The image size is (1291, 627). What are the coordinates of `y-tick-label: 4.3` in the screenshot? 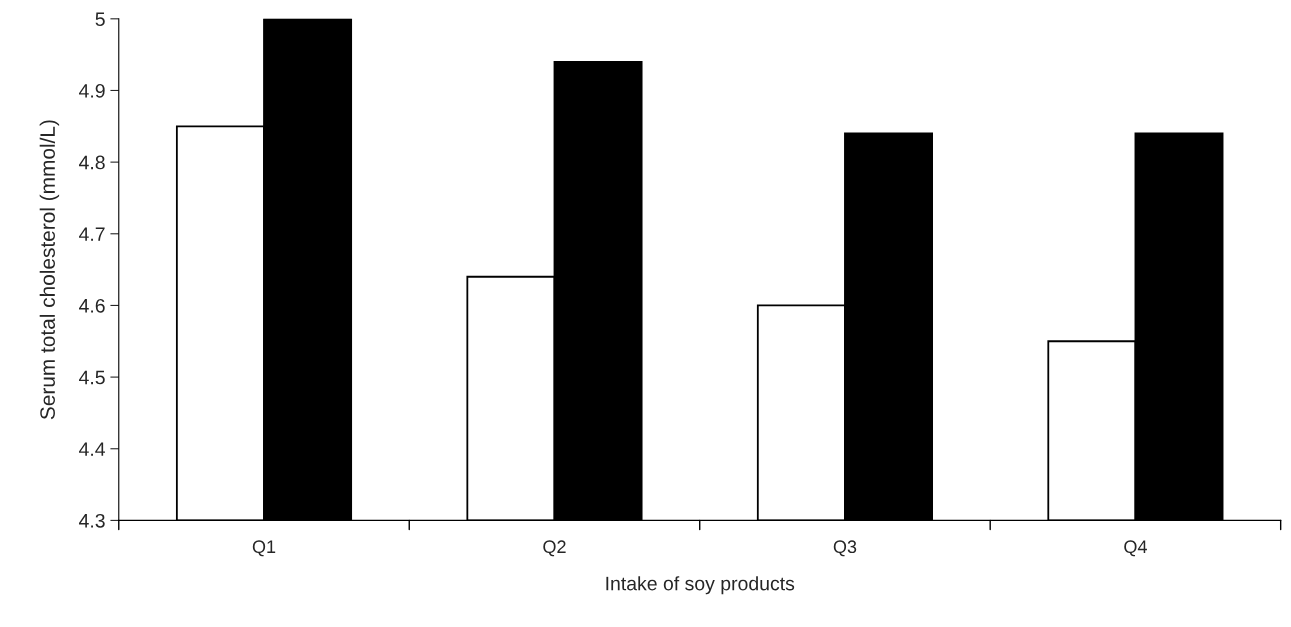 It's located at (92, 520).